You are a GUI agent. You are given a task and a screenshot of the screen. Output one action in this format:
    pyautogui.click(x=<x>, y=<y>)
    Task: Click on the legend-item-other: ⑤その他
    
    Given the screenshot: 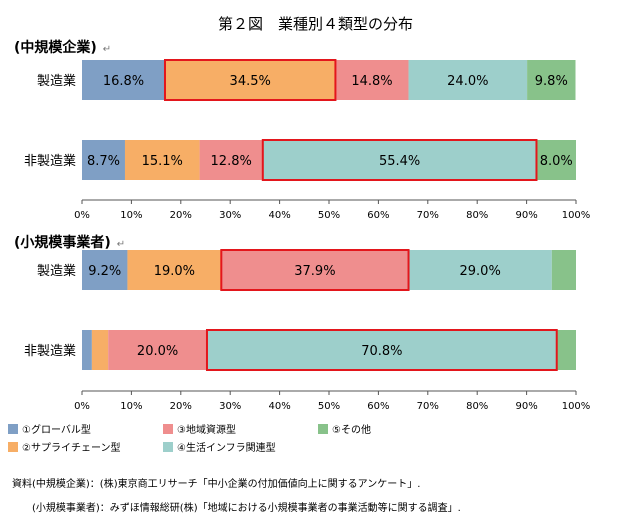 What is the action you would take?
    pyautogui.click(x=344, y=428)
    